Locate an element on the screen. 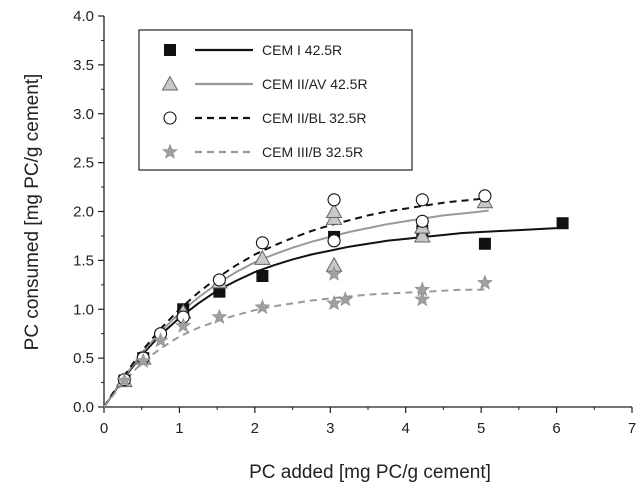 This screenshot has width=636, height=488. legend-label-series-3: CEM II/BL 32.5R is located at coordinates (314, 118).